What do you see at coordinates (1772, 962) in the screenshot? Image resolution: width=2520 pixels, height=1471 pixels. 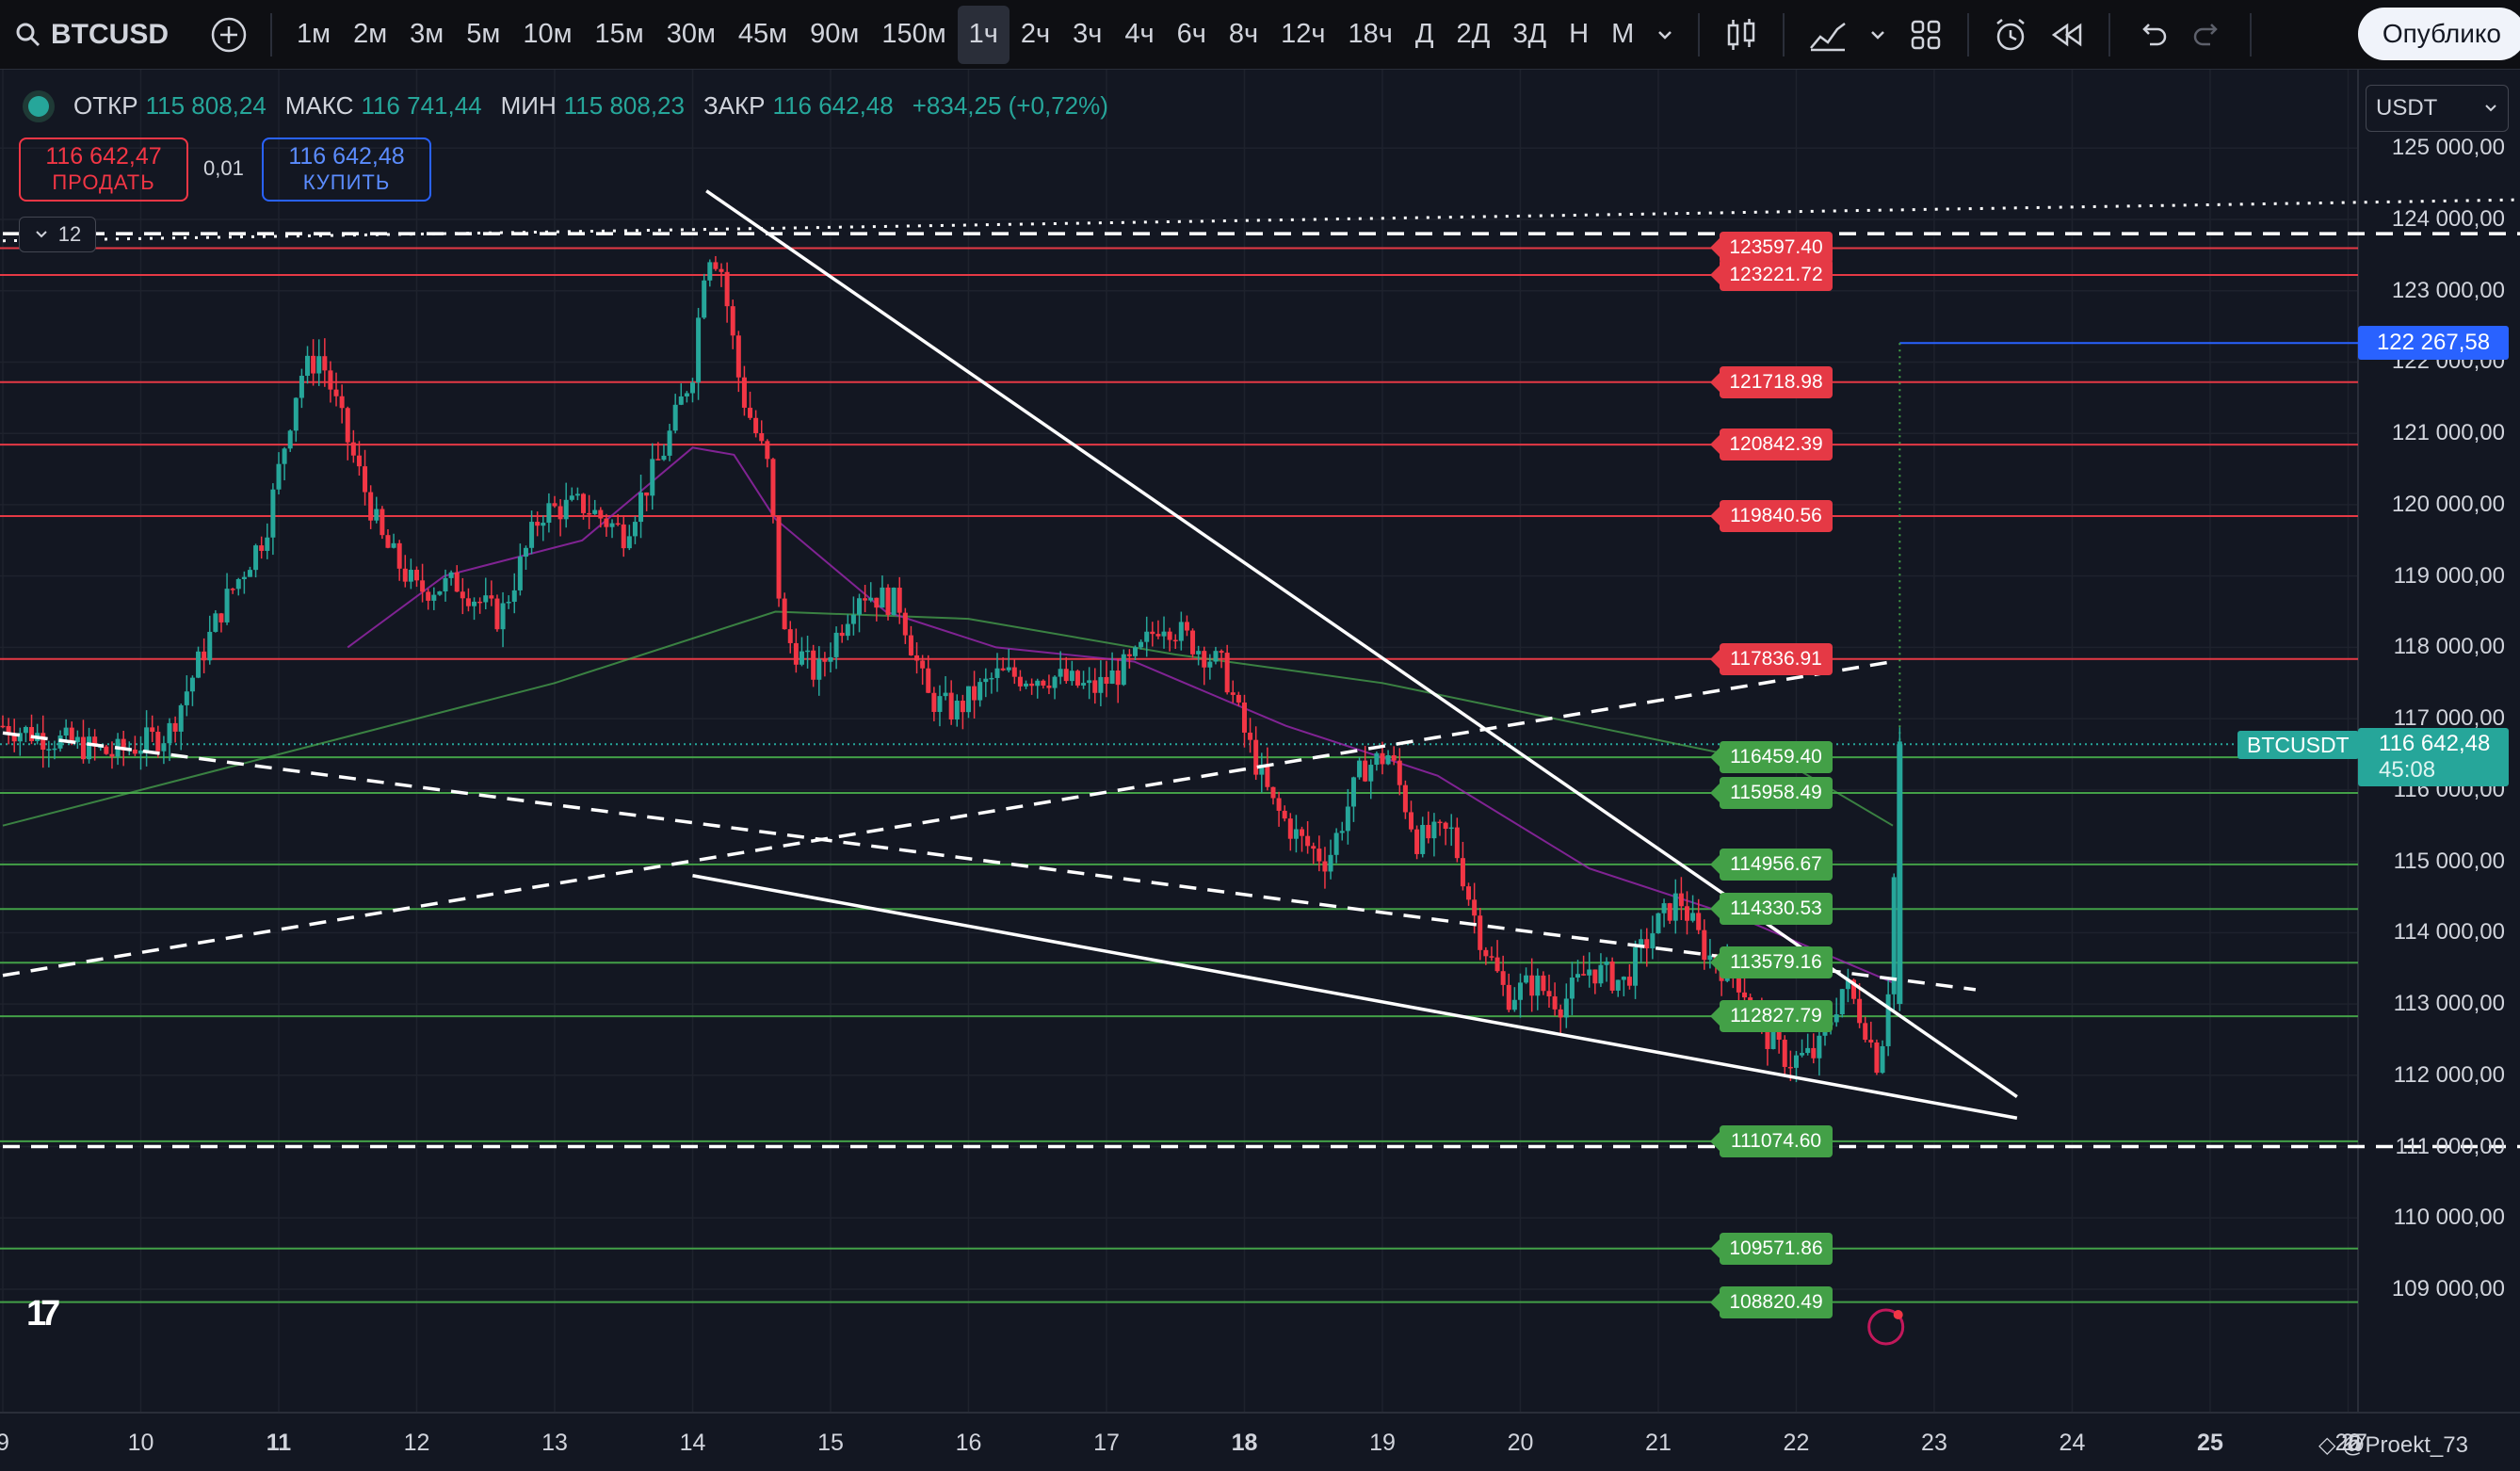 I see `support-level-label: 113579.16` at bounding box center [1772, 962].